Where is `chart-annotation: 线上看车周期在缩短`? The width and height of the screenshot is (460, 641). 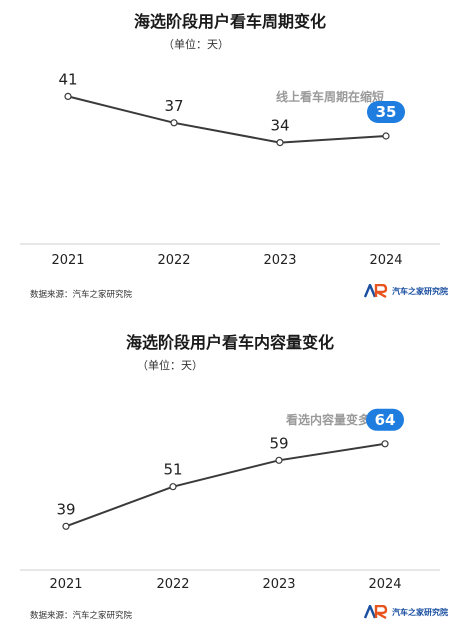
chart-annotation: 线上看车周期在缩短 is located at coordinates (330, 97).